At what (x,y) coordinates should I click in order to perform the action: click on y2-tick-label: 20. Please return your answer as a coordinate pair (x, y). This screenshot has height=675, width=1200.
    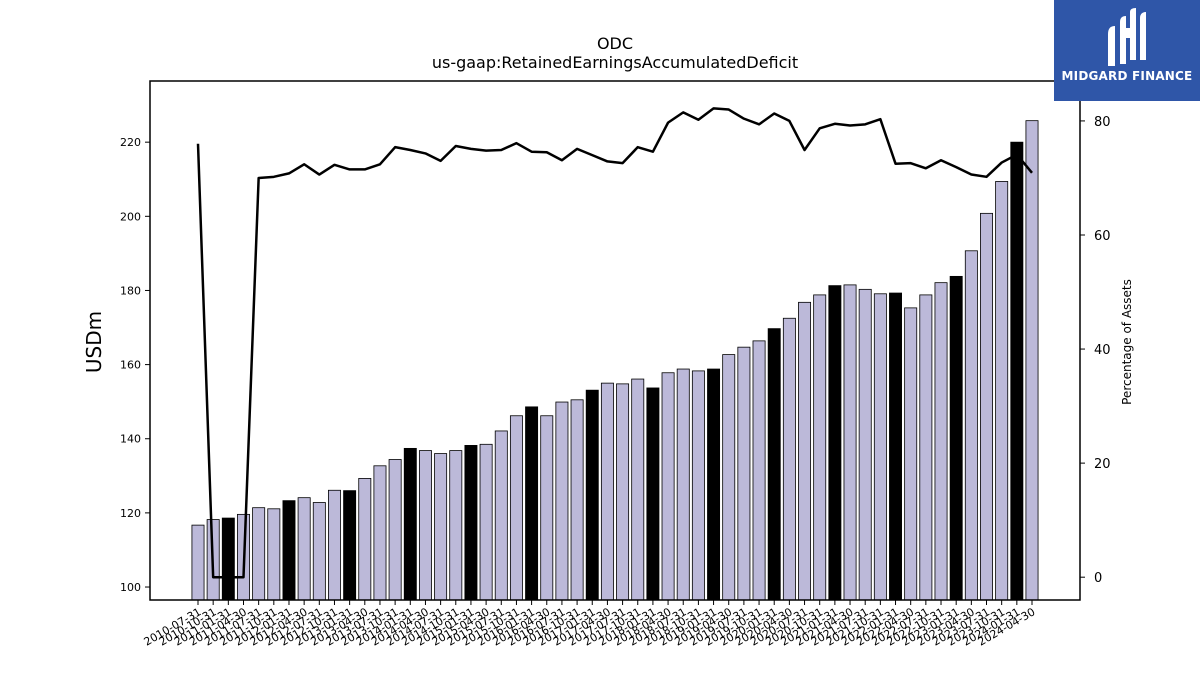
    Looking at the image, I should click on (1102, 464).